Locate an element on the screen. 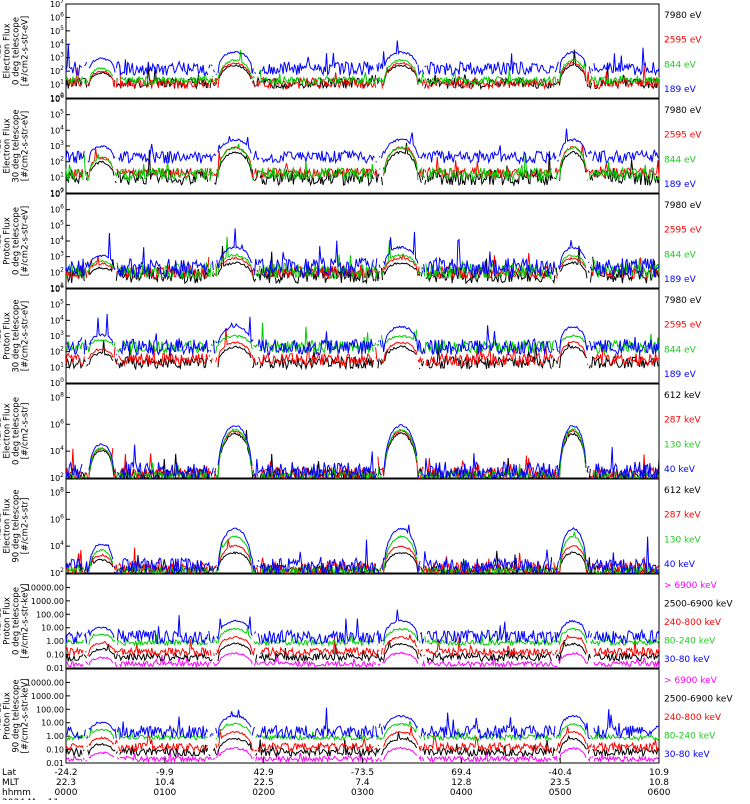 This screenshot has width=750, height=804. x-tick-label: 69.4 is located at coordinates (461, 773).